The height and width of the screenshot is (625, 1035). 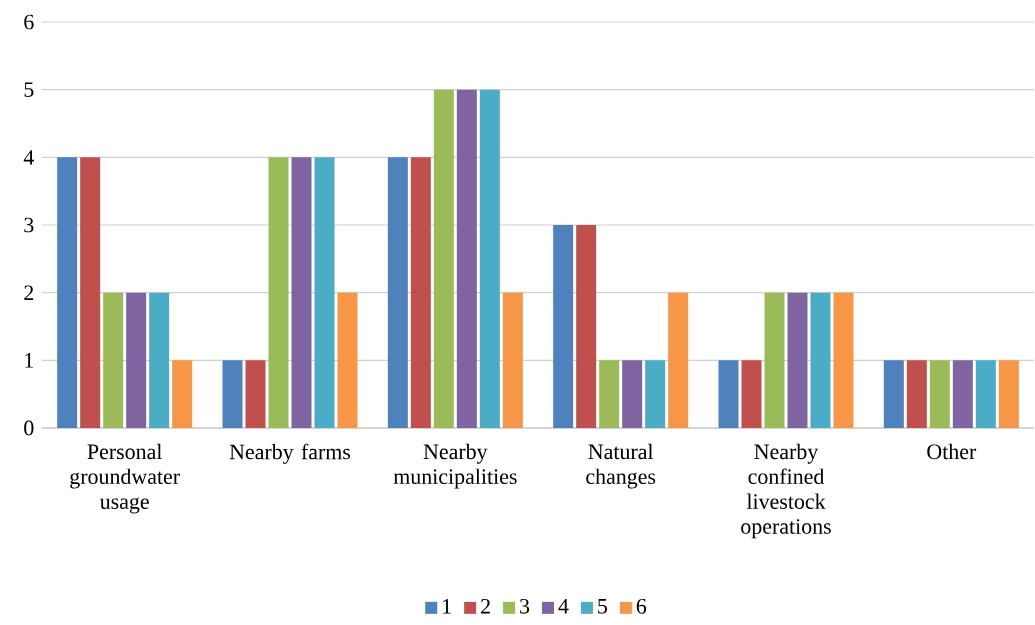 I want to click on legend-label: 1, so click(x=447, y=606).